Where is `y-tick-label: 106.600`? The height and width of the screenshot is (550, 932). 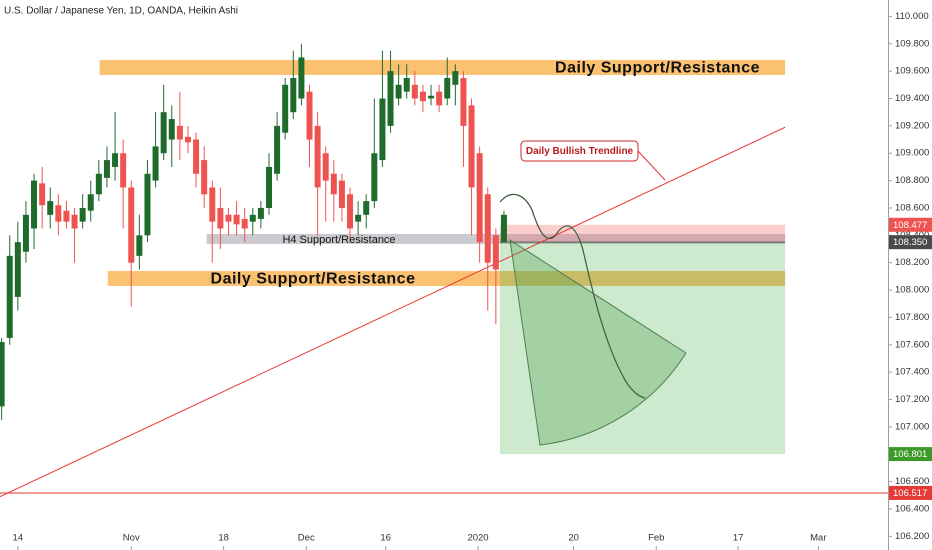
y-tick-label: 106.600 is located at coordinates (912, 481).